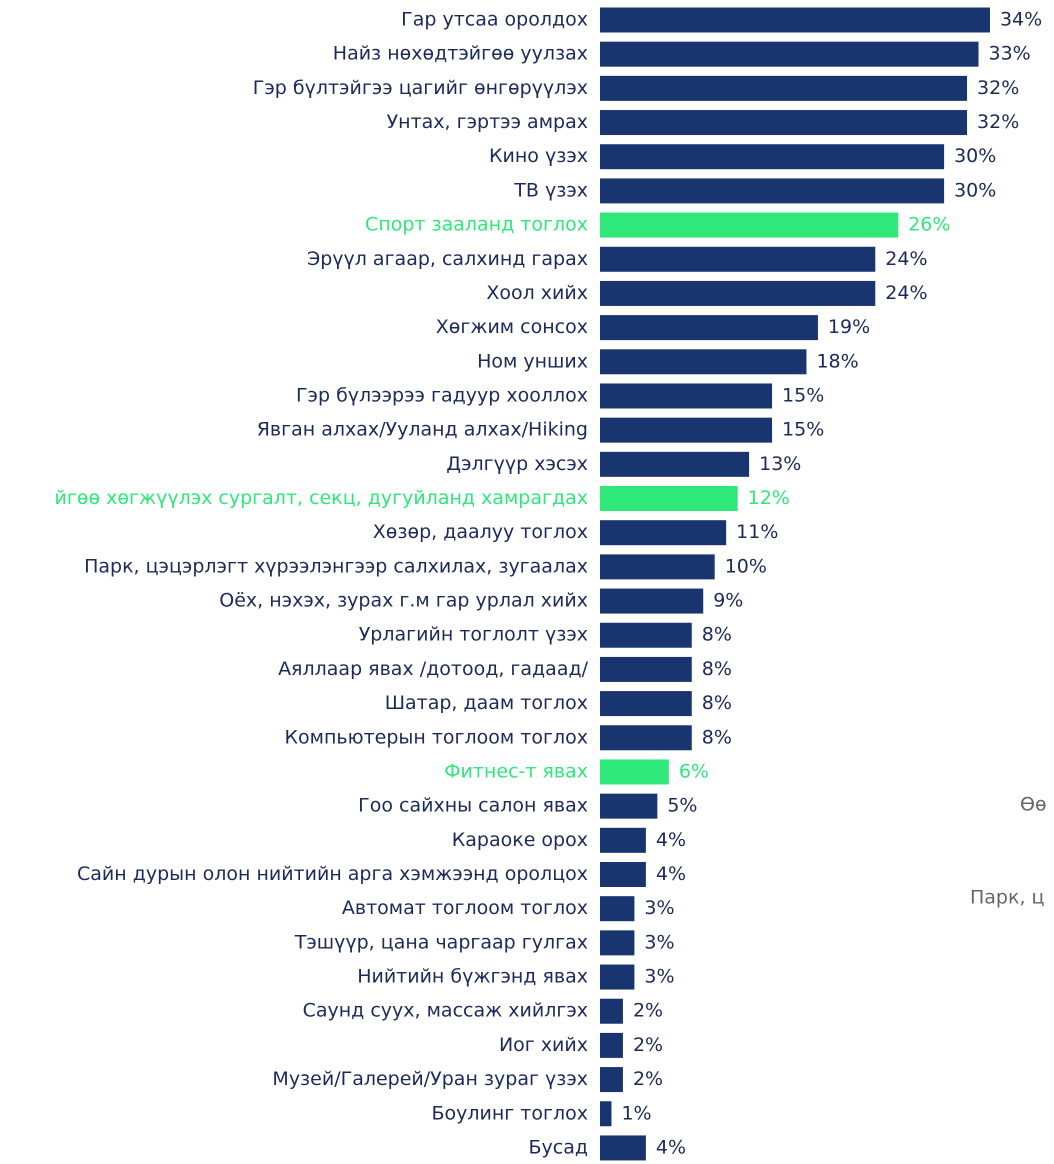 Image resolution: width=1054 pixels, height=1164 pixels. Describe the element at coordinates (520, 840) in the screenshot. I see `category-label: Караоке орох` at that location.